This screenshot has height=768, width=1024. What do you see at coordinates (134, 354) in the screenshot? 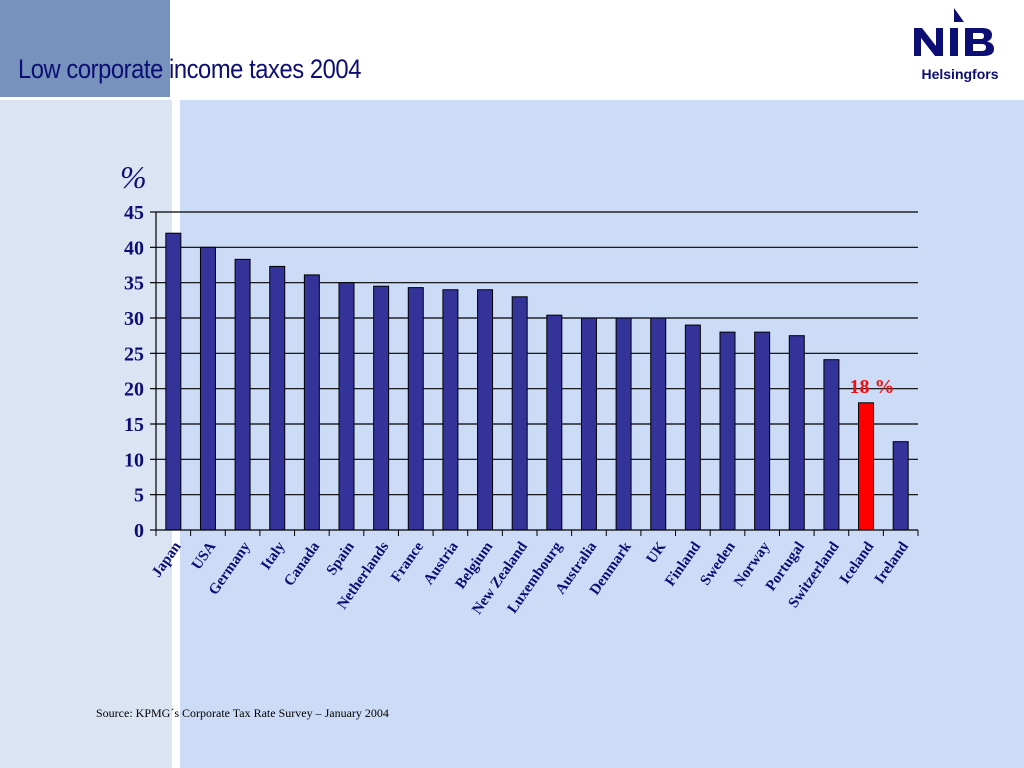
I see `y-tick-label: 25` at bounding box center [134, 354].